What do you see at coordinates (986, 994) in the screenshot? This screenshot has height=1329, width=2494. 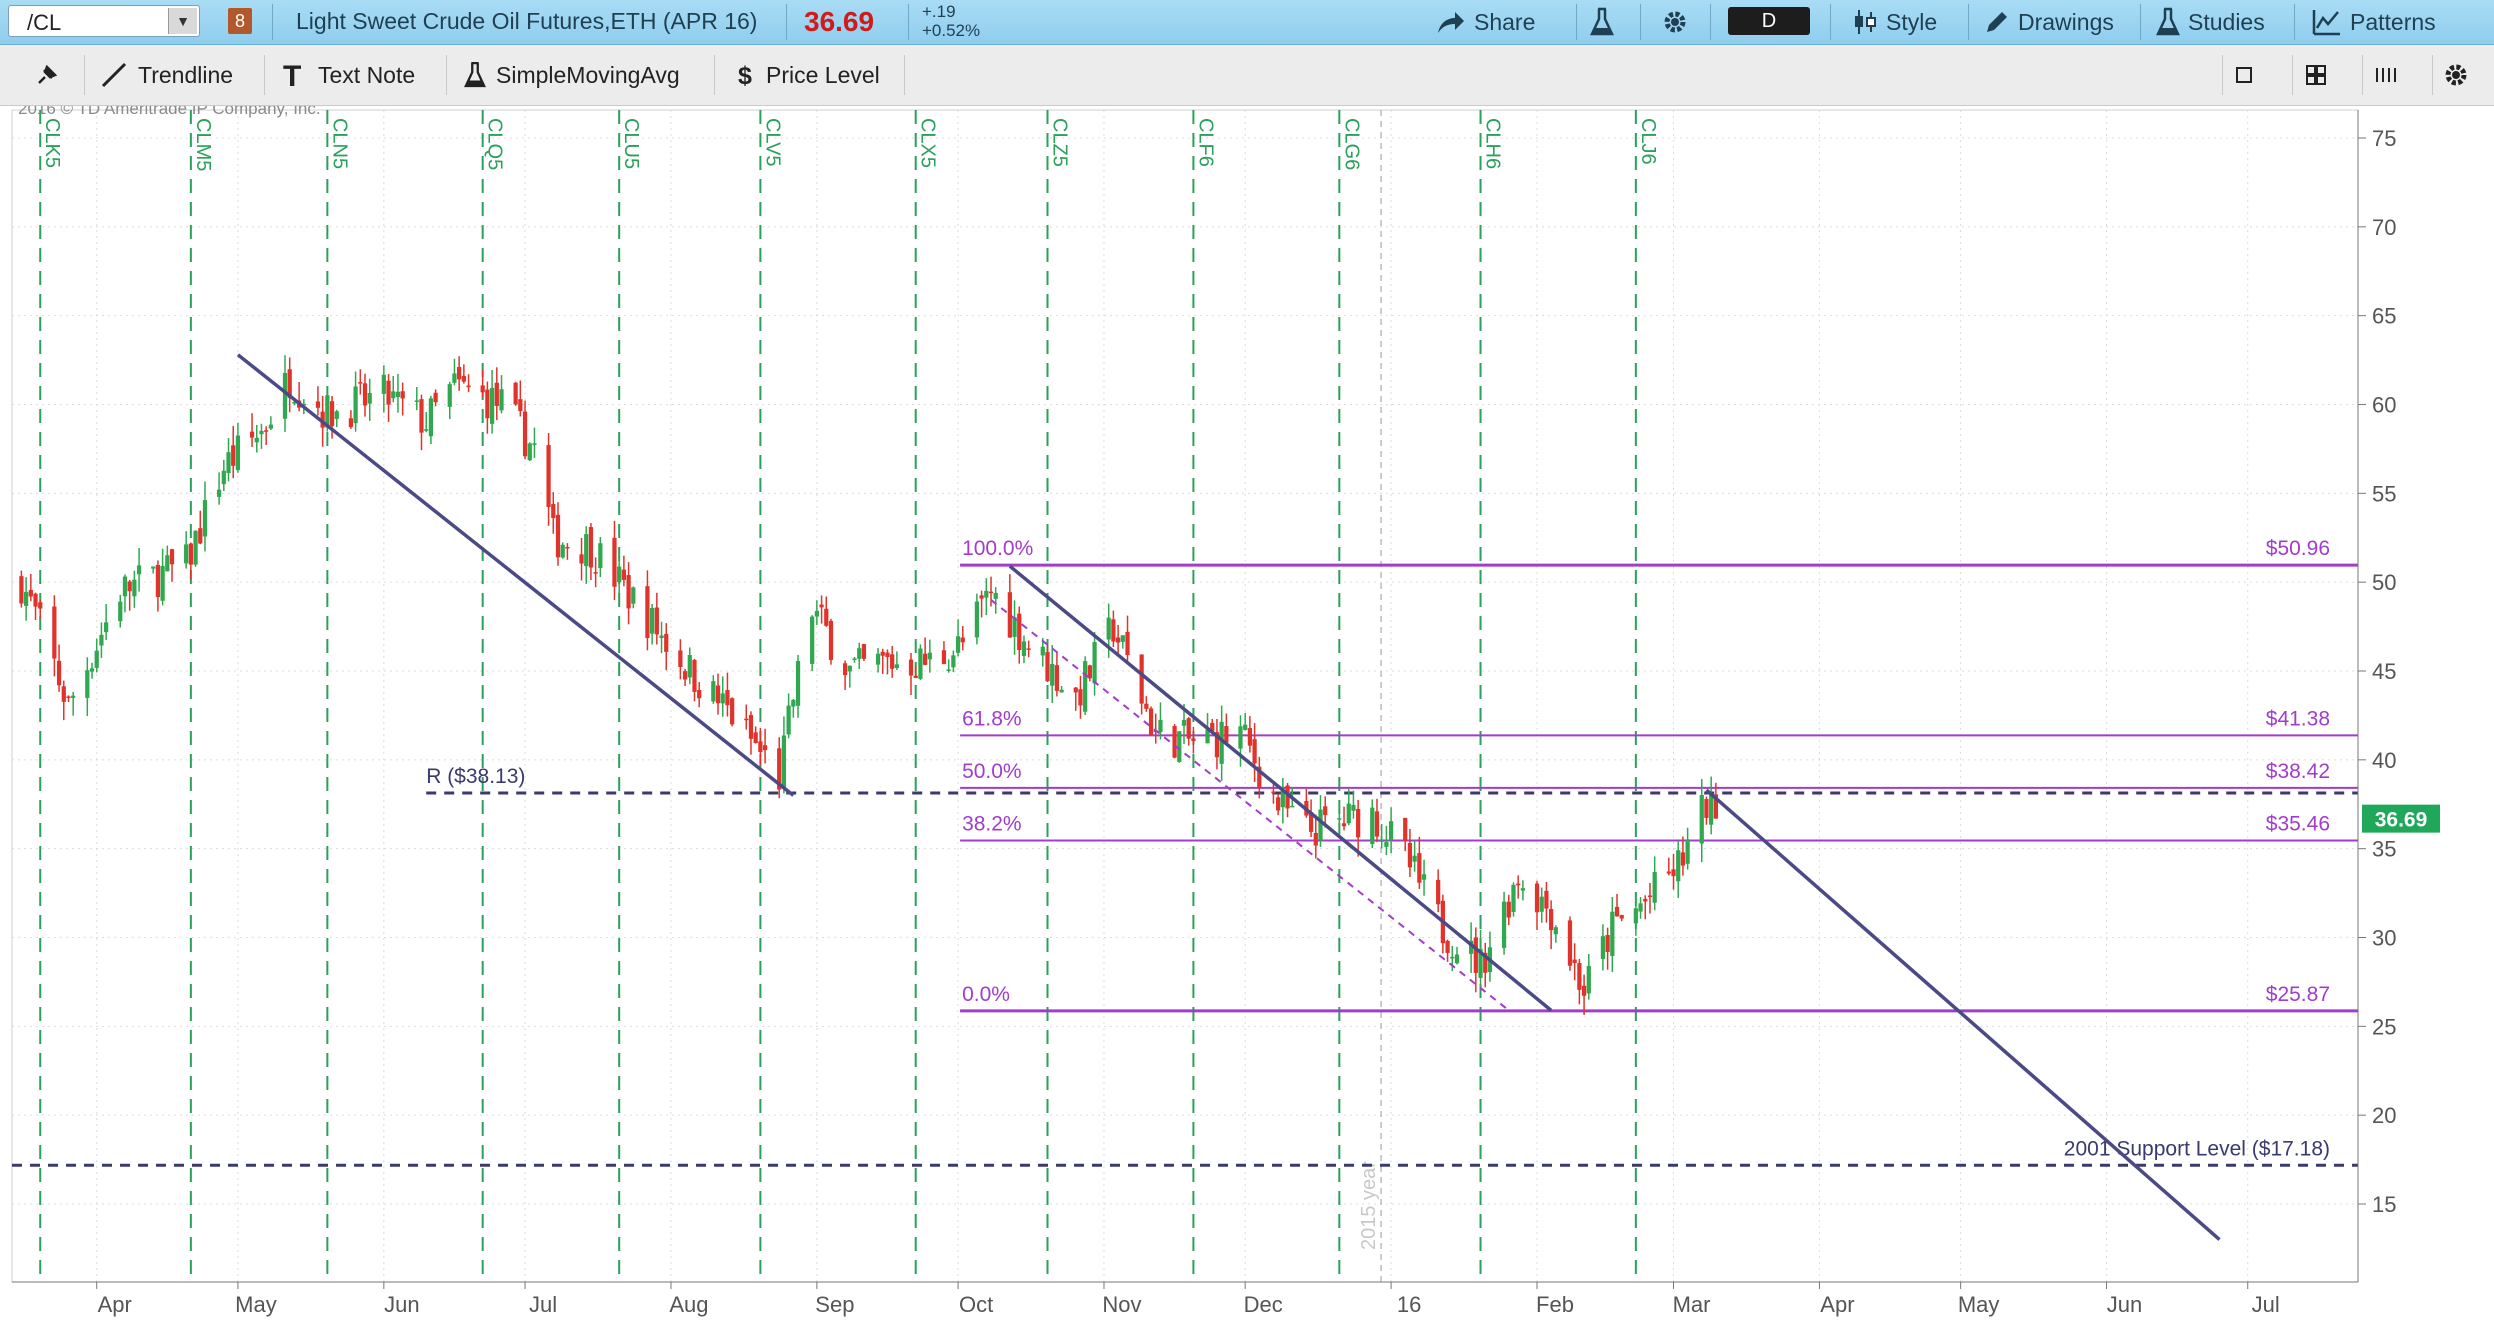 I see `fib-level-percent: 0.0%` at bounding box center [986, 994].